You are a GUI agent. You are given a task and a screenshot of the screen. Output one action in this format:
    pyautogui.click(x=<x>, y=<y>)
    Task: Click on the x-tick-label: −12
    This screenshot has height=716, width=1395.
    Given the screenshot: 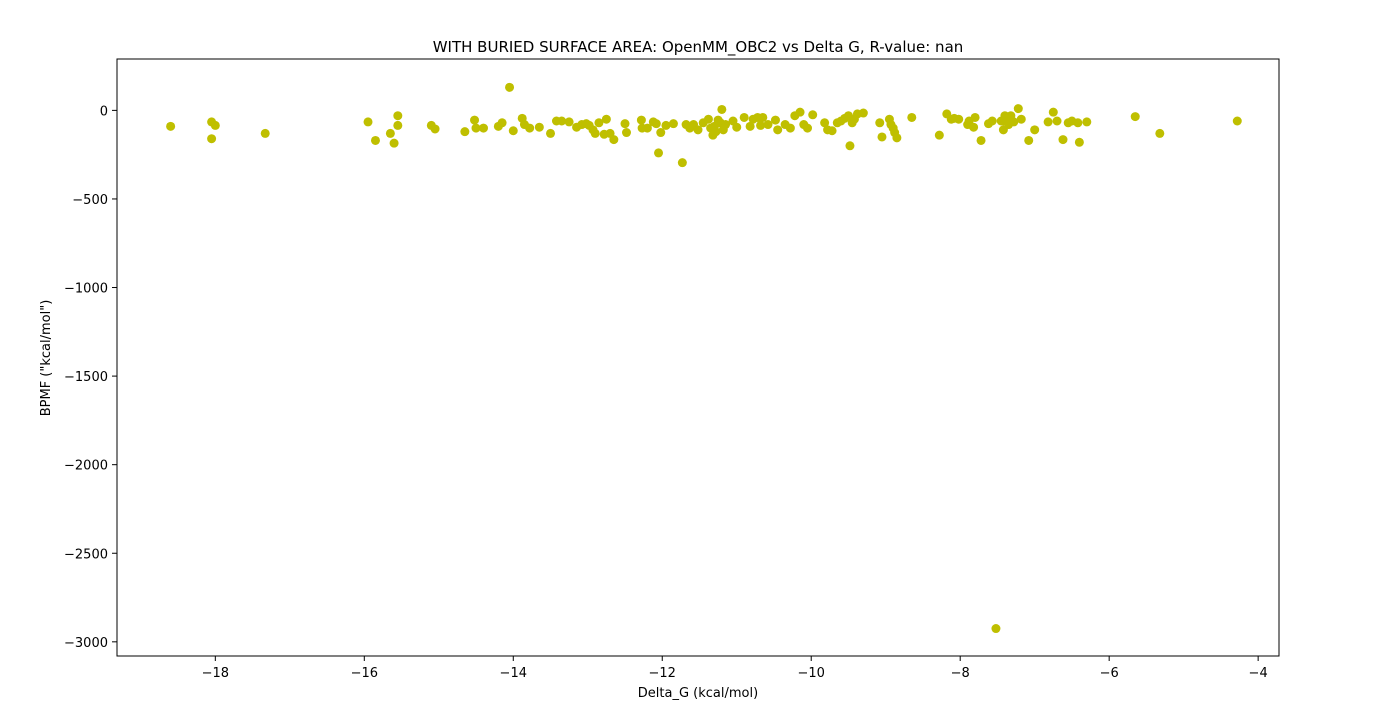 What is the action you would take?
    pyautogui.click(x=662, y=673)
    